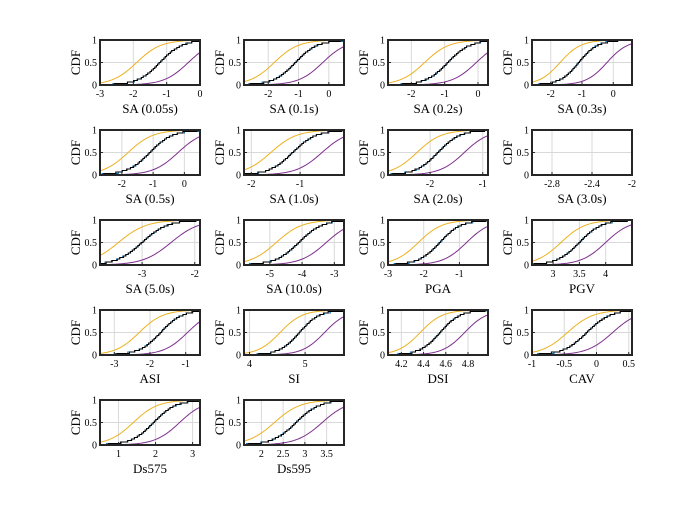 The height and width of the screenshot is (525, 700). I want to click on panel-sa03: -2 -1 0 0 0.5 1 SA (0.3s) CDF, so click(566, 76).